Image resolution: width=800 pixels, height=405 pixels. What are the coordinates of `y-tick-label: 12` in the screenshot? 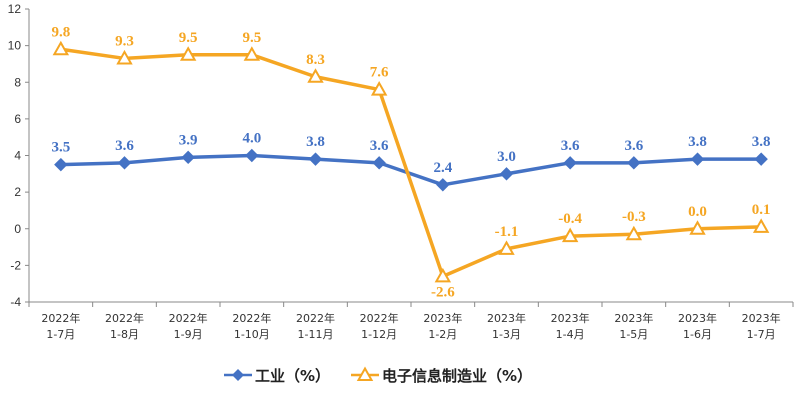 It's located at (15, 9).